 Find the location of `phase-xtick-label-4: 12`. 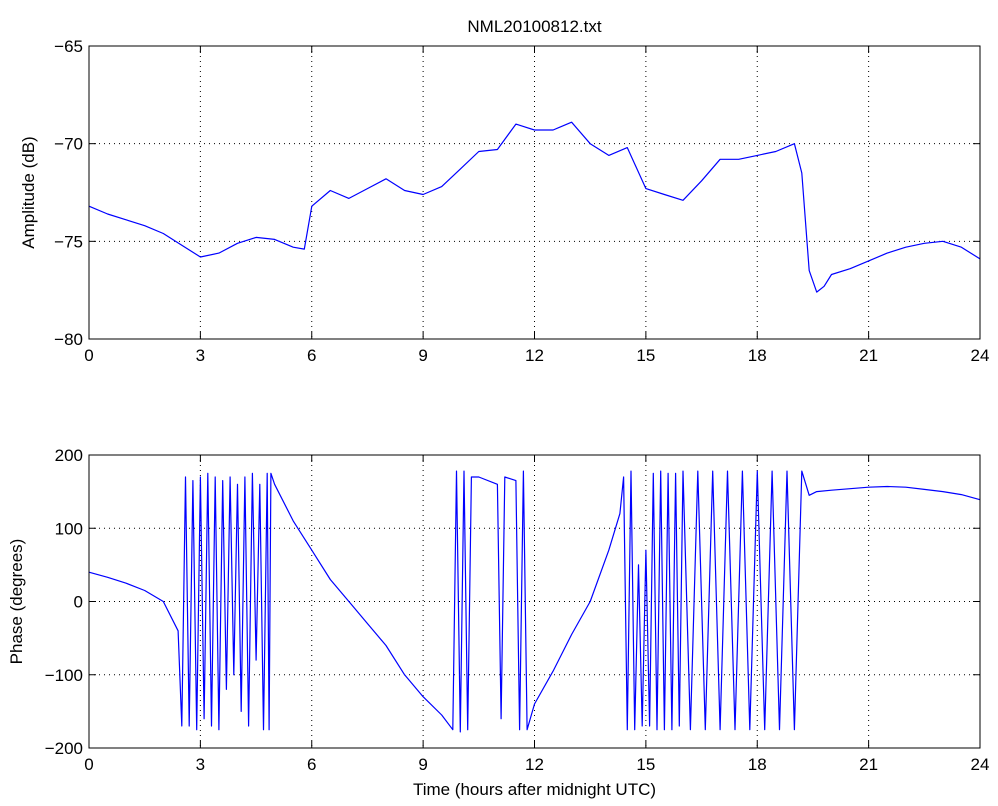

phase-xtick-label-4: 12 is located at coordinates (534, 764).